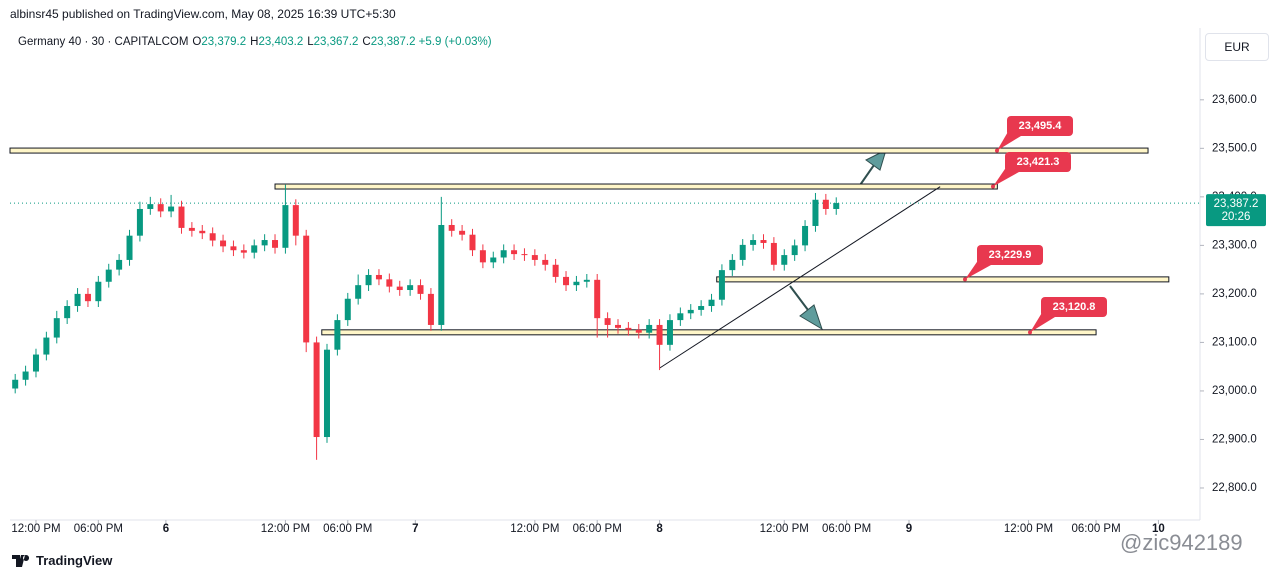  Describe the element at coordinates (659, 529) in the screenshot. I see `x-tick-label: 8` at that location.